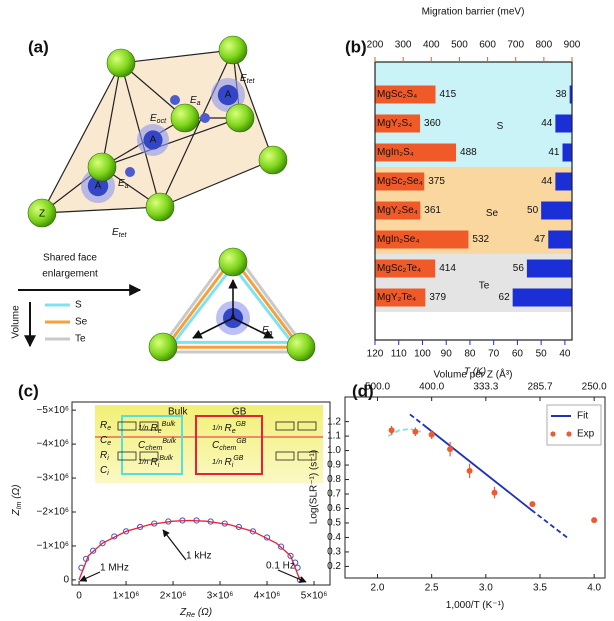  I want to click on text-part: Im, so click(19, 505).